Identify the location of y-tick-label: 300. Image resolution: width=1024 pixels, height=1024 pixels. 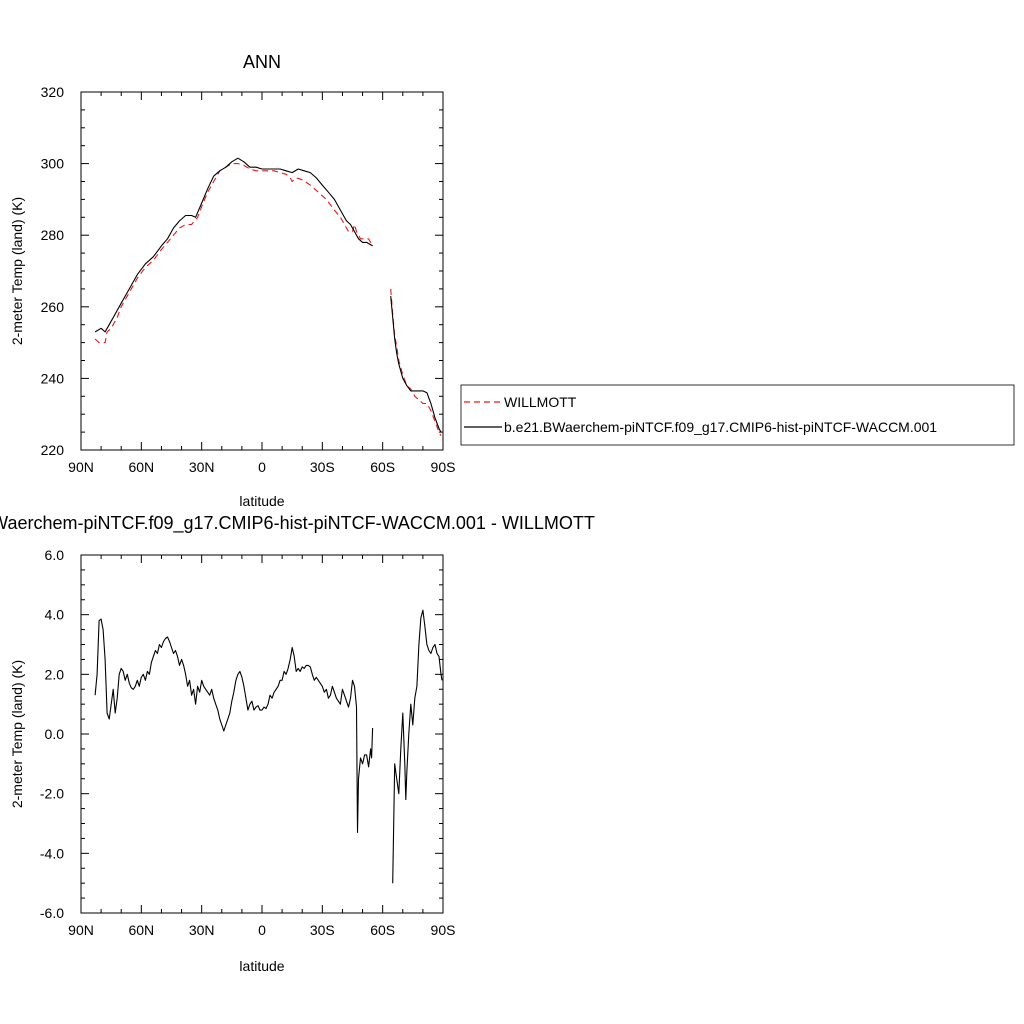
(53, 164).